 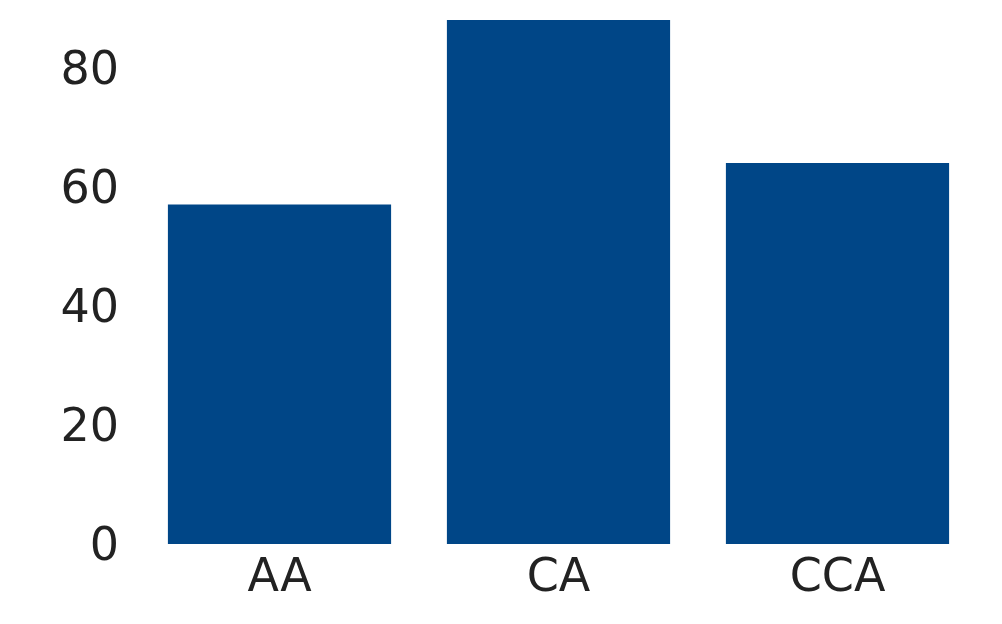 I want to click on y-tick-label: 60, so click(x=89, y=186).